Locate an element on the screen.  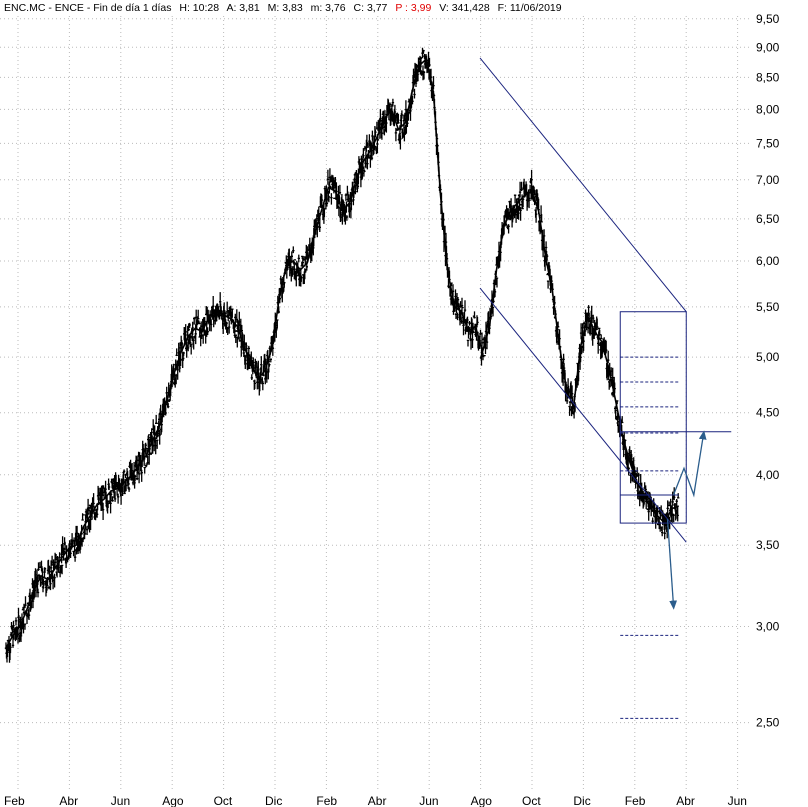
close-label: C: 3,77 is located at coordinates (370, 8).